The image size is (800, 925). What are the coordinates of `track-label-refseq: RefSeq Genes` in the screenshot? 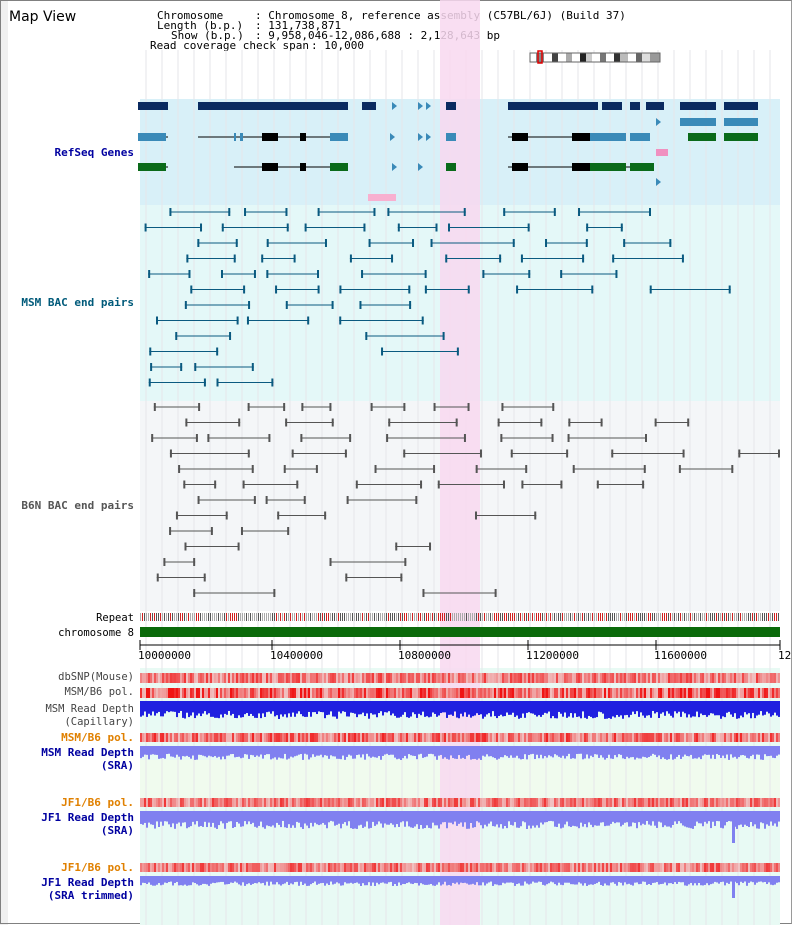 It's located at (94, 152).